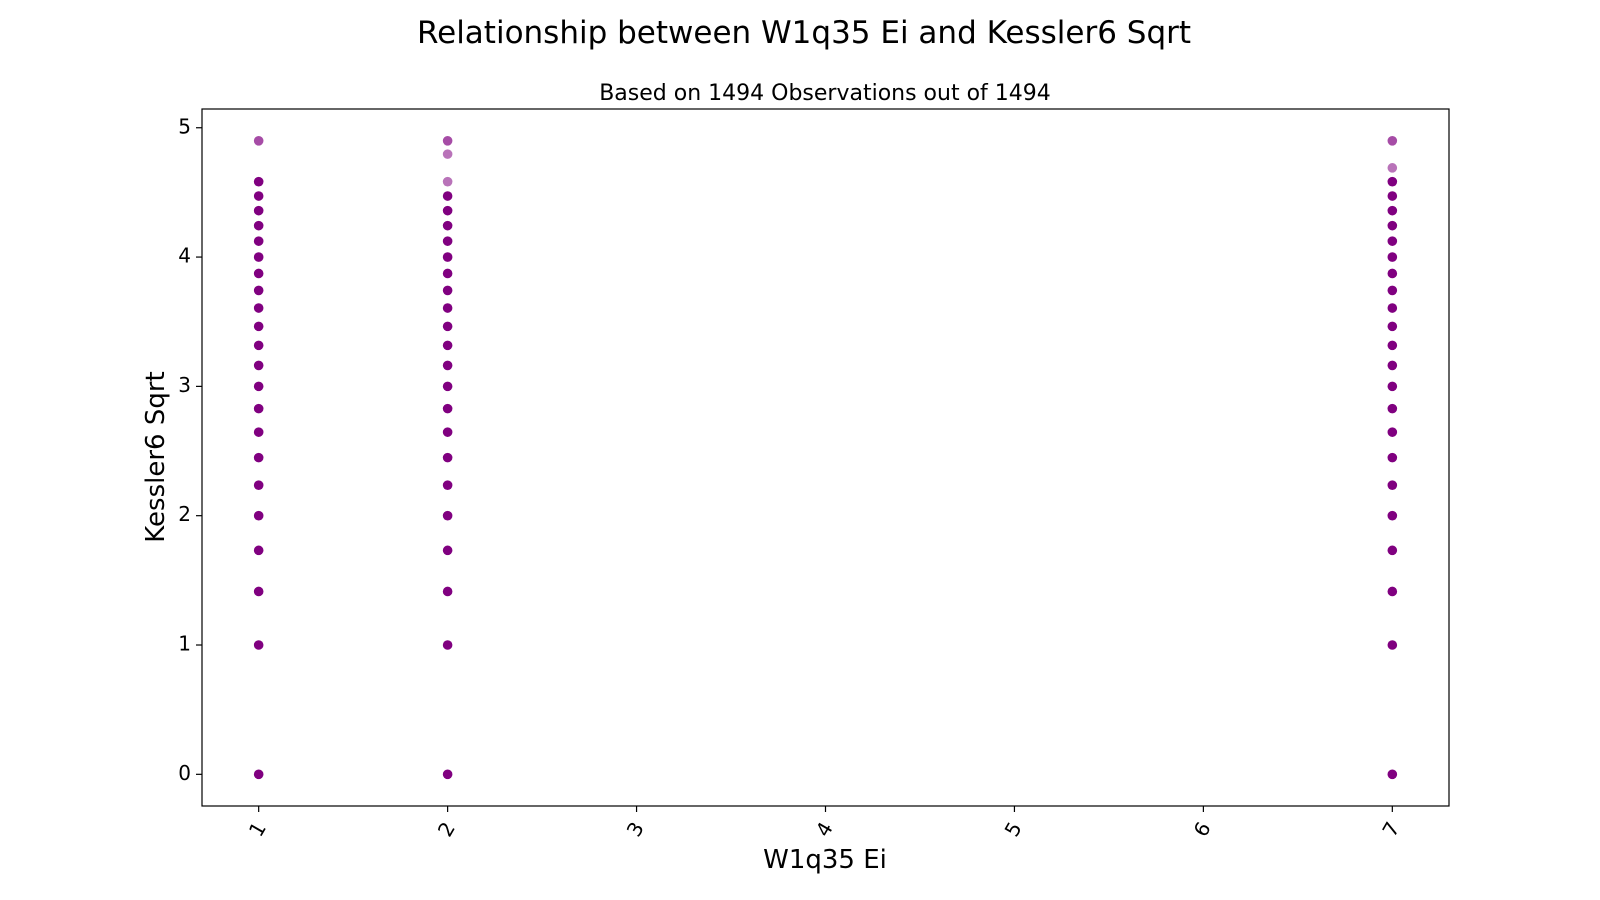 The height and width of the screenshot is (900, 1600). I want to click on x-tick-label: 5, so click(1013, 829).